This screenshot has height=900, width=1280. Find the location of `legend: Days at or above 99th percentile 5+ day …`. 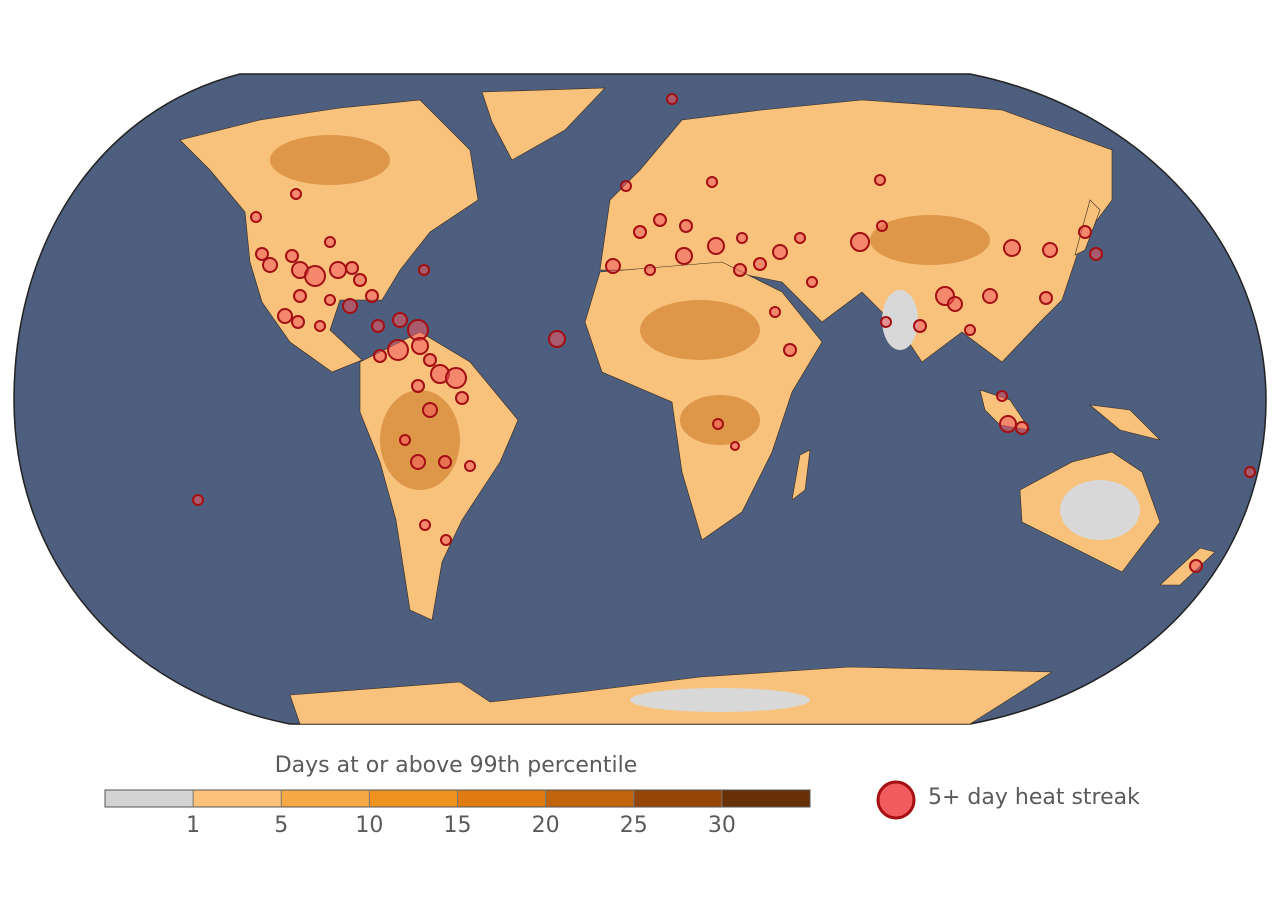

legend: Days at or above 99th percentile 5+ day … is located at coordinates (622, 795).